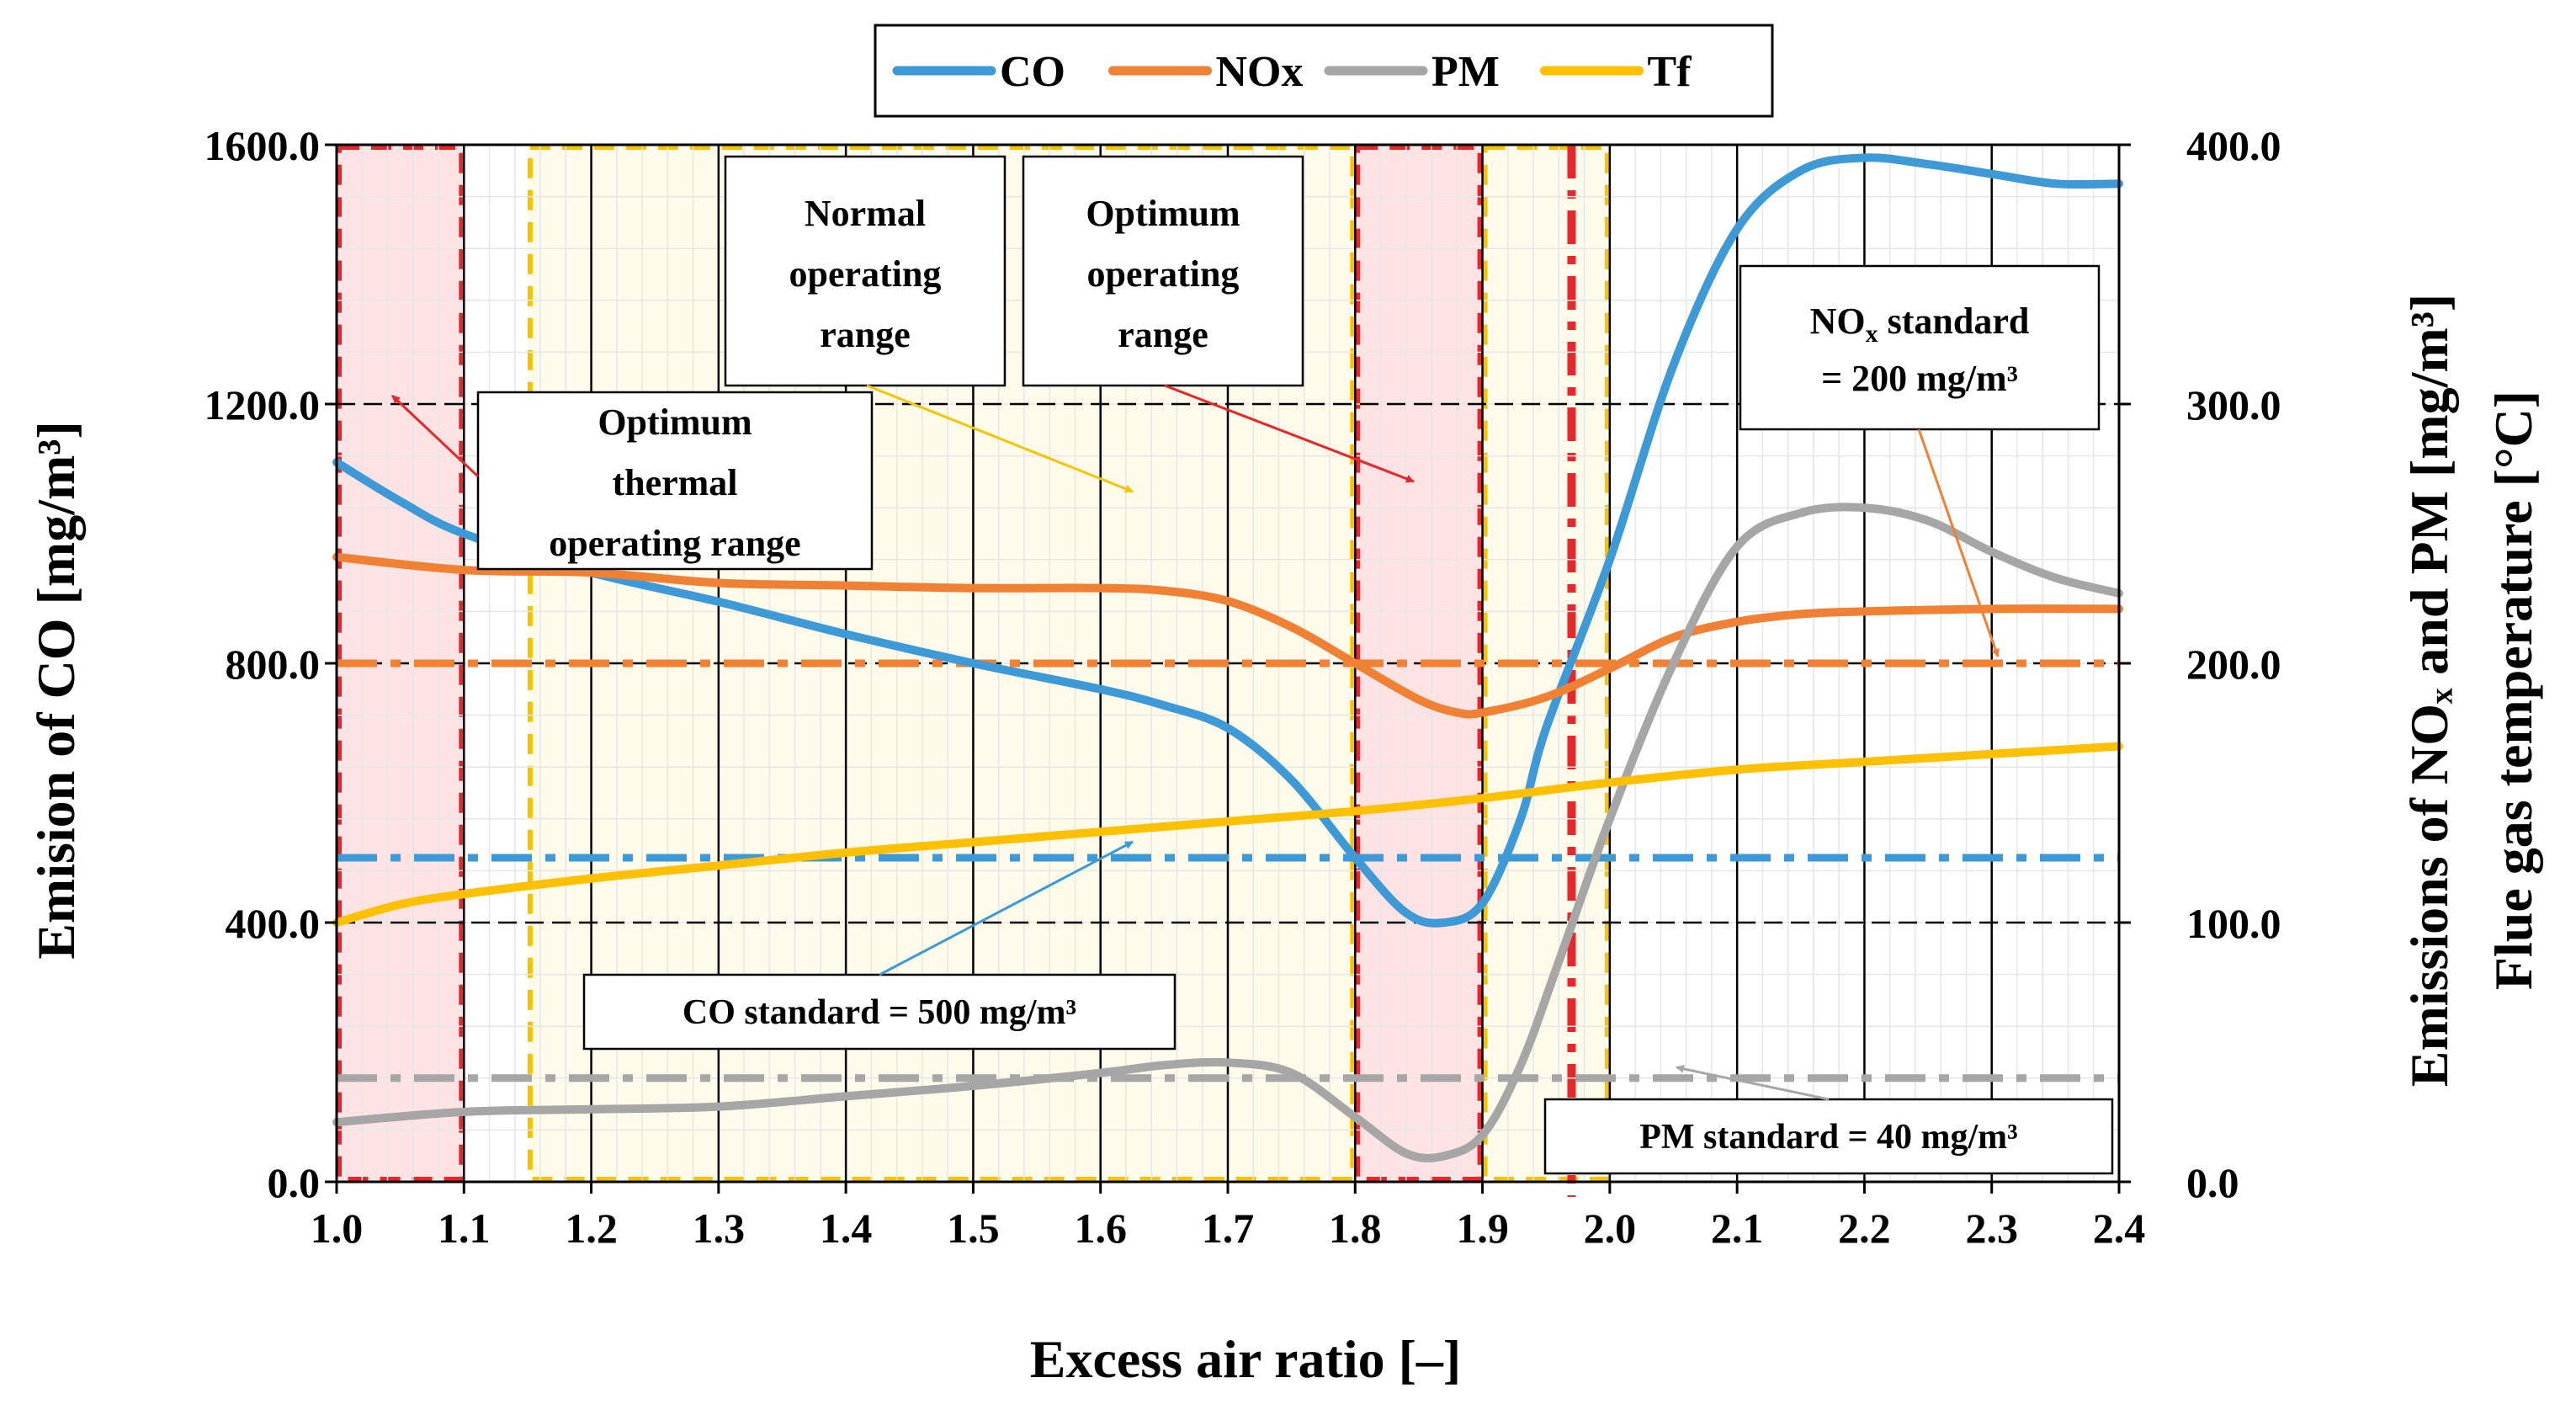 The width and height of the screenshot is (2576, 1415). Describe the element at coordinates (1290, 433) in the screenshot. I see `arrow-optimum` at that location.